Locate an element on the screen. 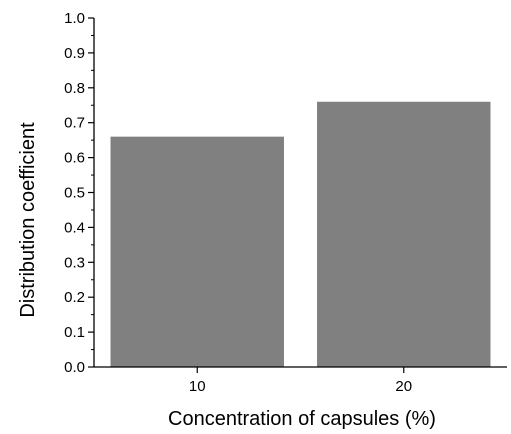  x-tick-label: 20 is located at coordinates (403, 386).